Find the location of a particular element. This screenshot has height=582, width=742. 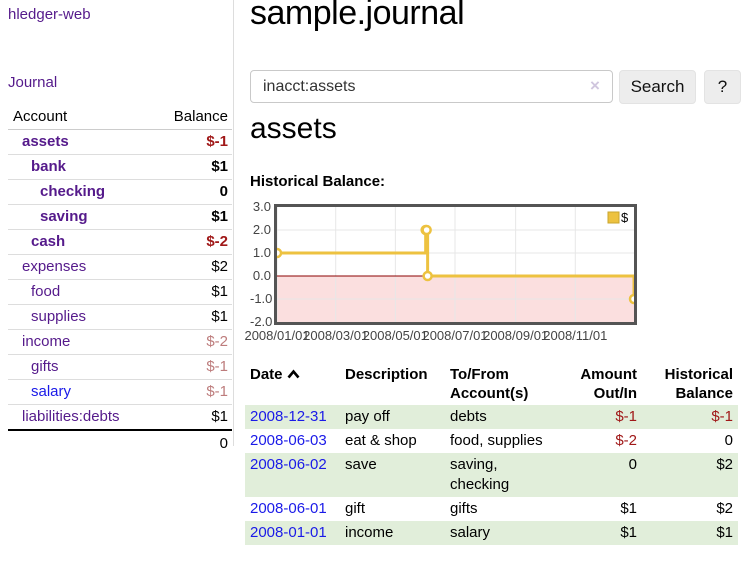

account-link: assets is located at coordinates (45, 141).